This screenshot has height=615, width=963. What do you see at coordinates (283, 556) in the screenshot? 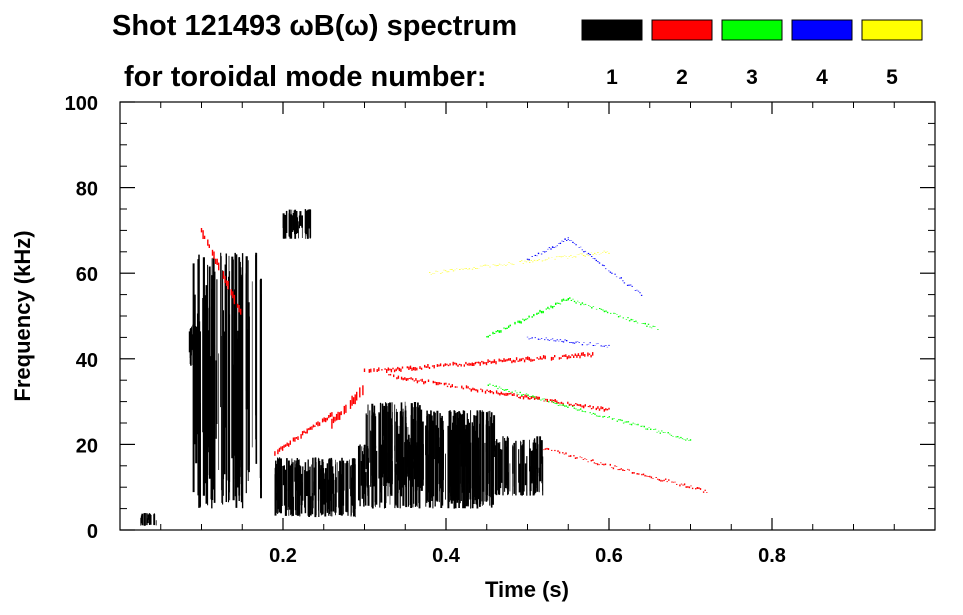
I see `x-tick-label-0.2: 0.2` at bounding box center [283, 556].